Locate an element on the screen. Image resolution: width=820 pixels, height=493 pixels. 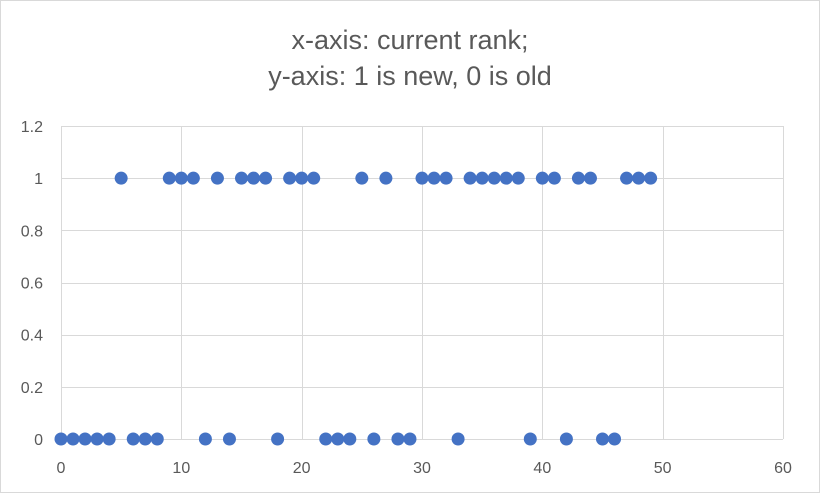
y-tick-label: 0 is located at coordinates (38, 440).